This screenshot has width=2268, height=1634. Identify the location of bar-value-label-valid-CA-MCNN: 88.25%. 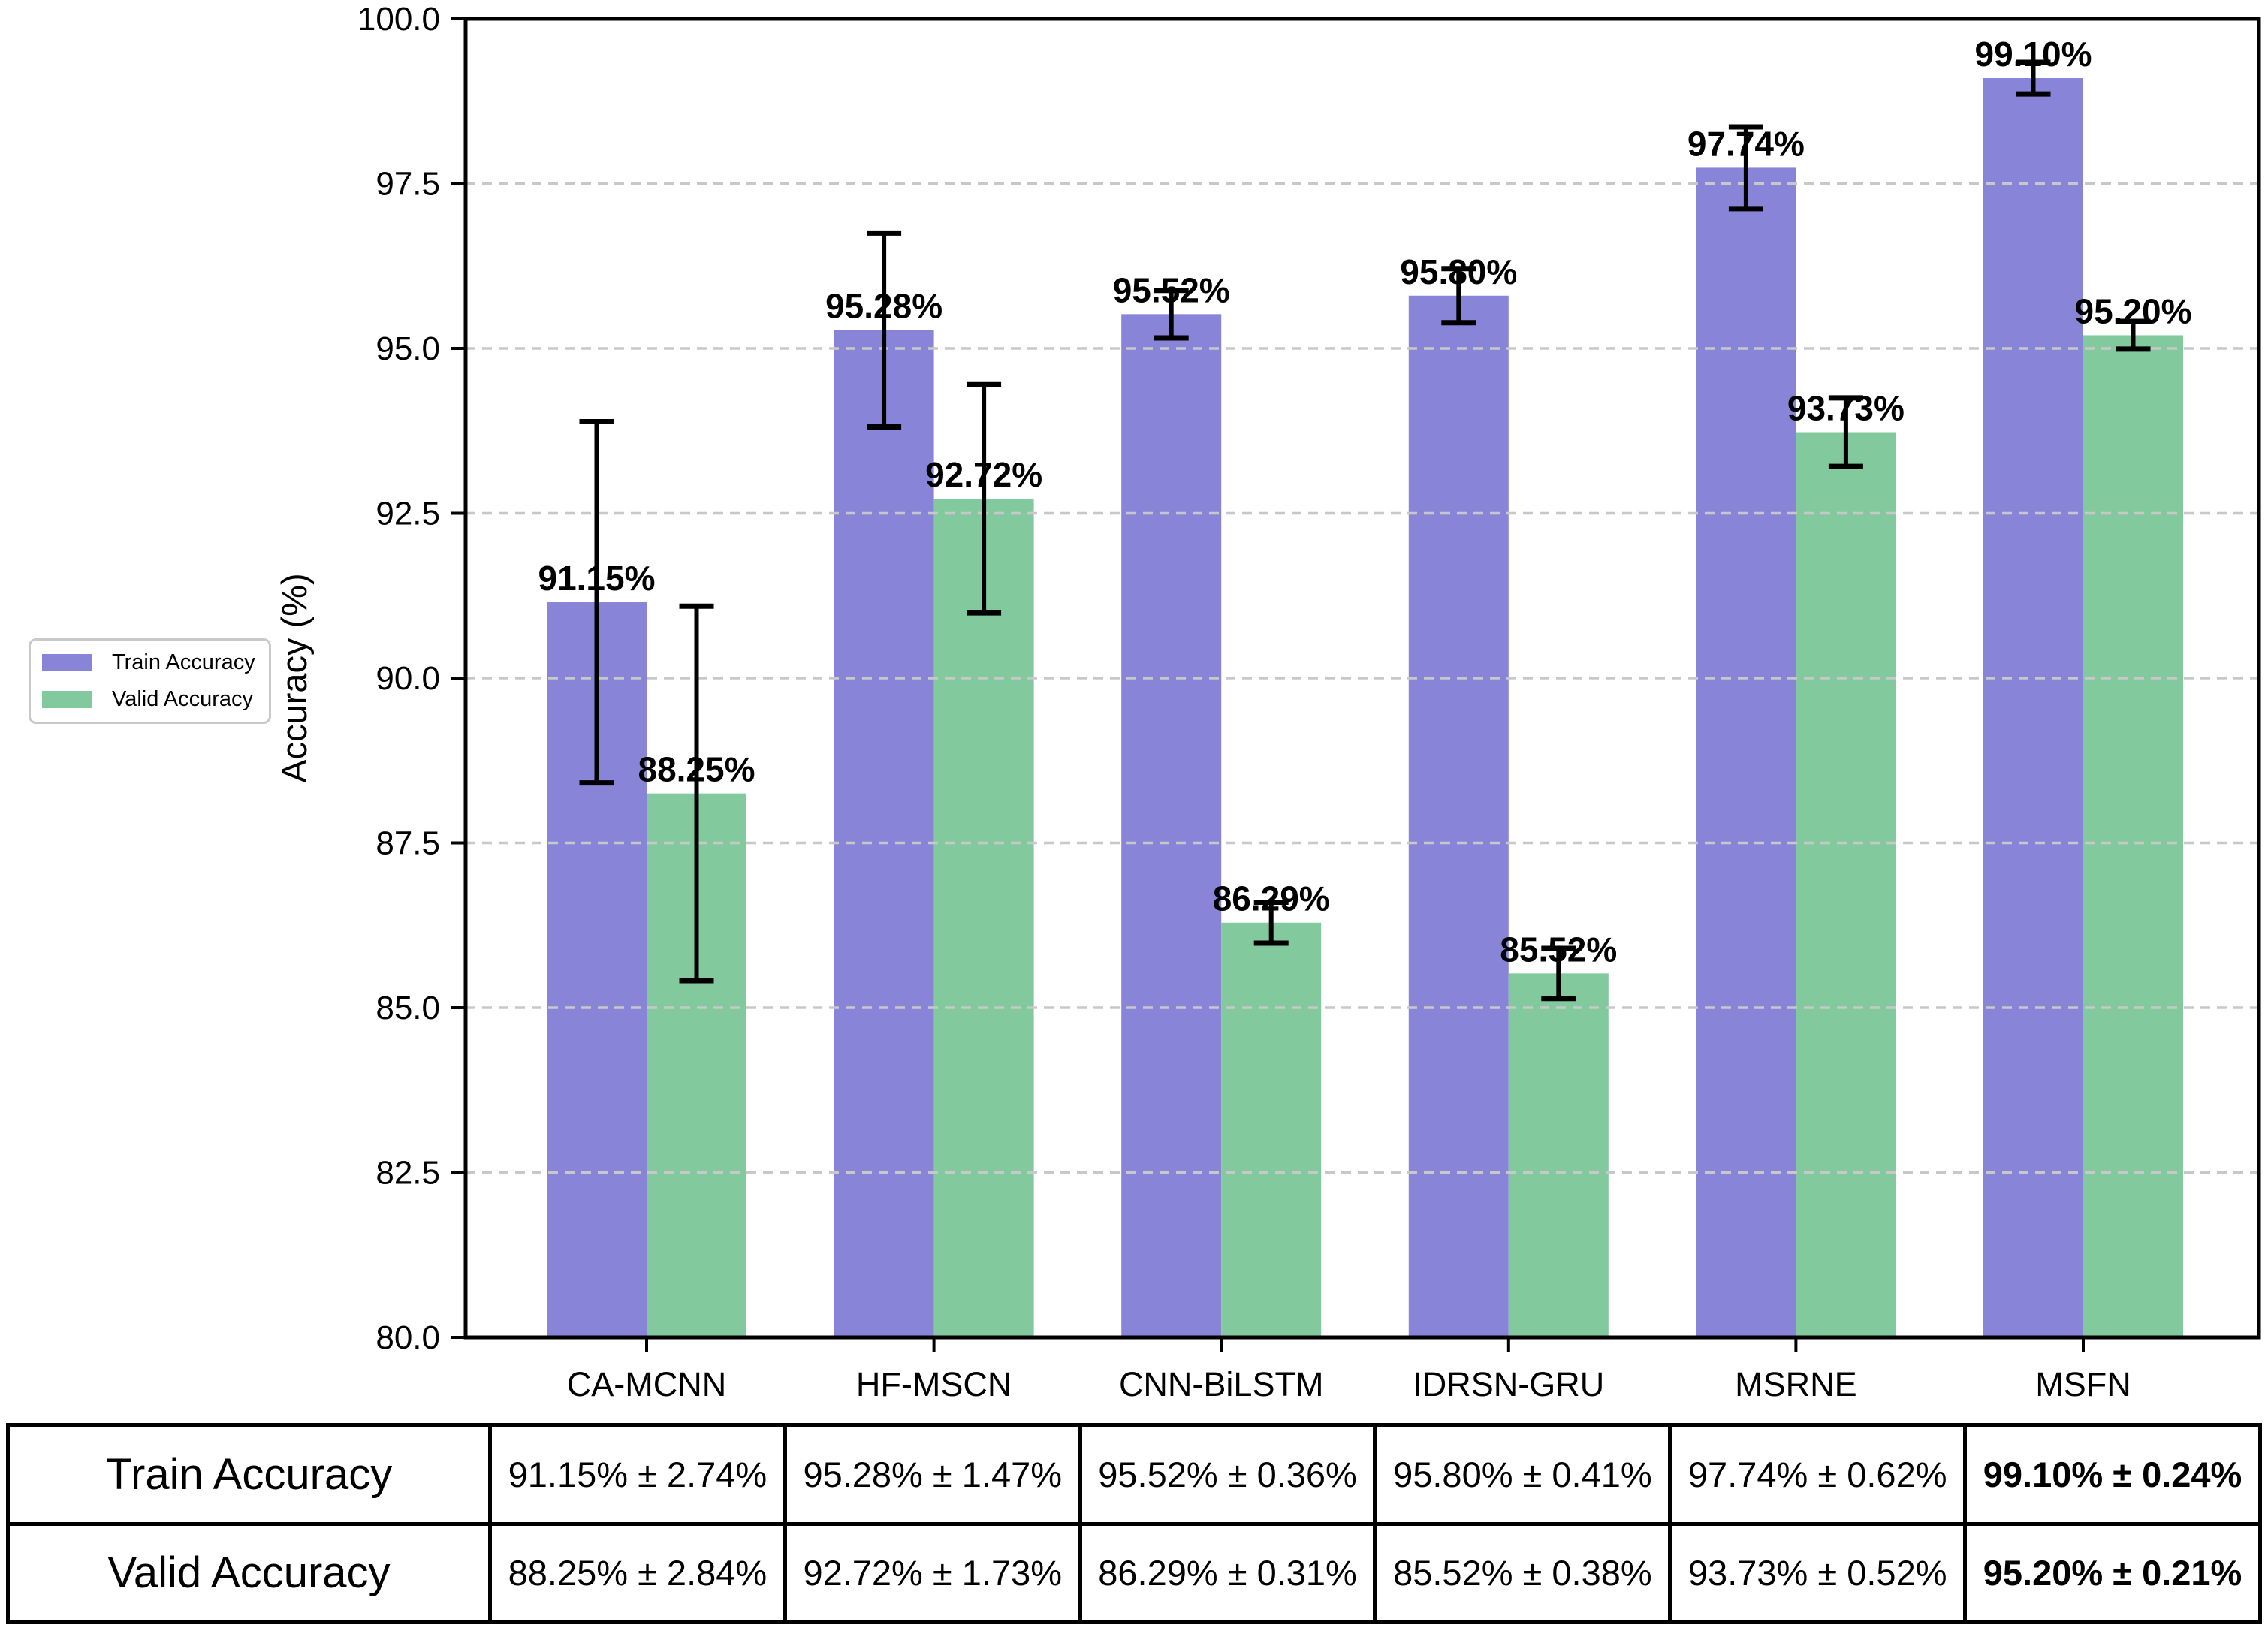
(696, 770).